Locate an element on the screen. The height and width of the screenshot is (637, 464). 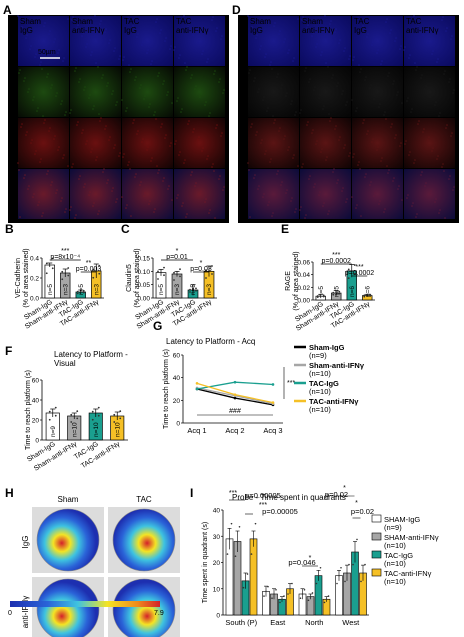
y-tick-label: 0.4 is located at coordinates (34, 259).